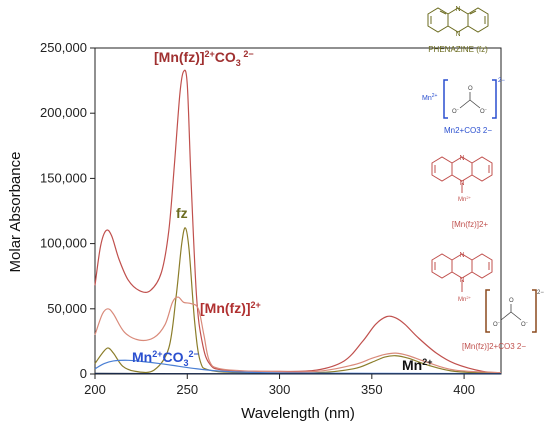  I want to click on x-axis: 200 250 300 350 400, so click(279, 385).